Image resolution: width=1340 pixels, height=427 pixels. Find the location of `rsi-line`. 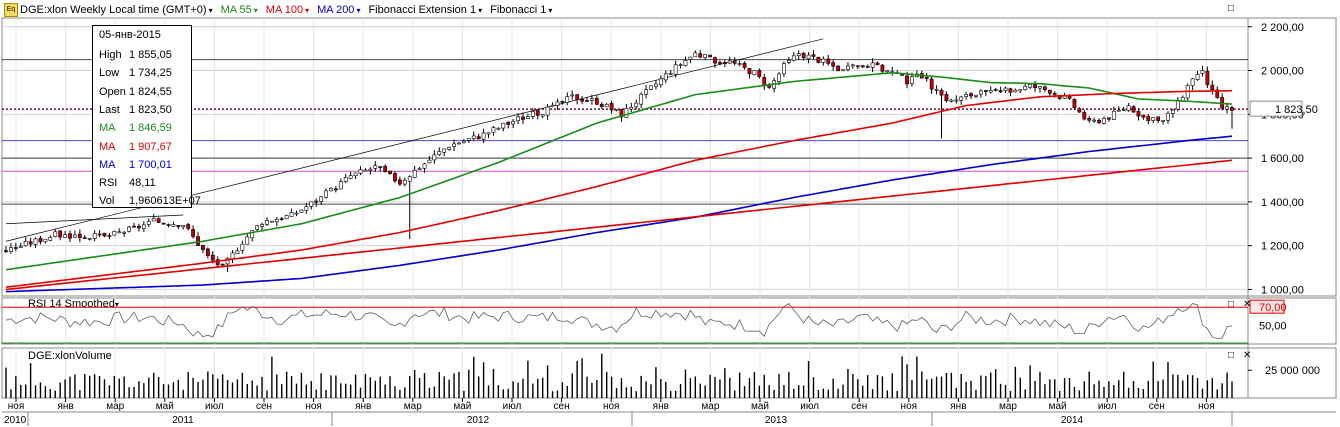

rsi-line is located at coordinates (619, 320).